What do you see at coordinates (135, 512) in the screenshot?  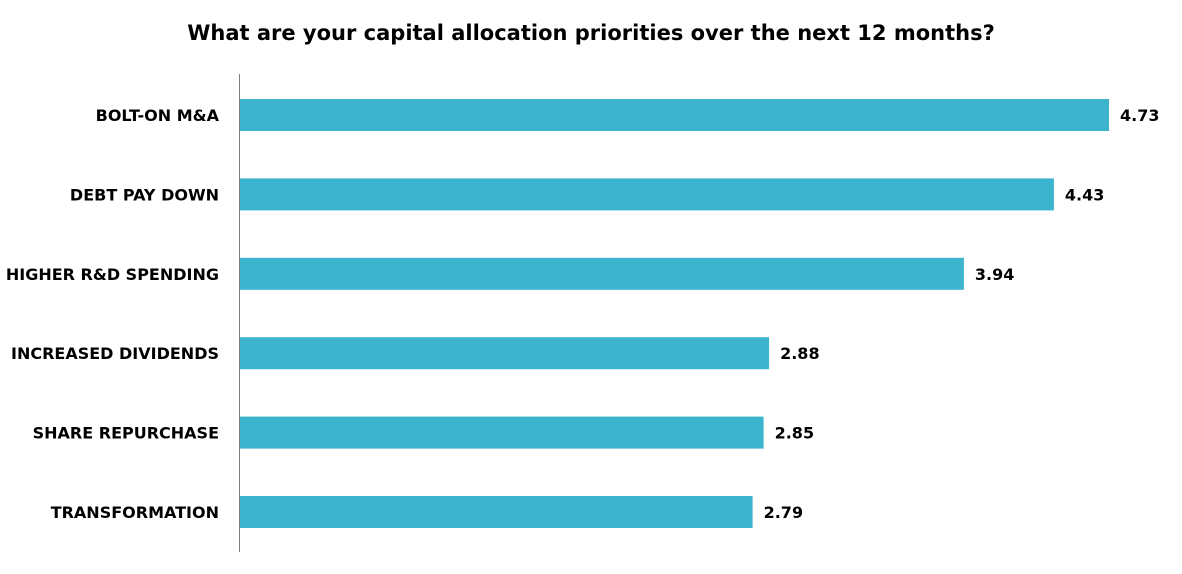 I see `category-label-5: TRANSFORMATION` at bounding box center [135, 512].